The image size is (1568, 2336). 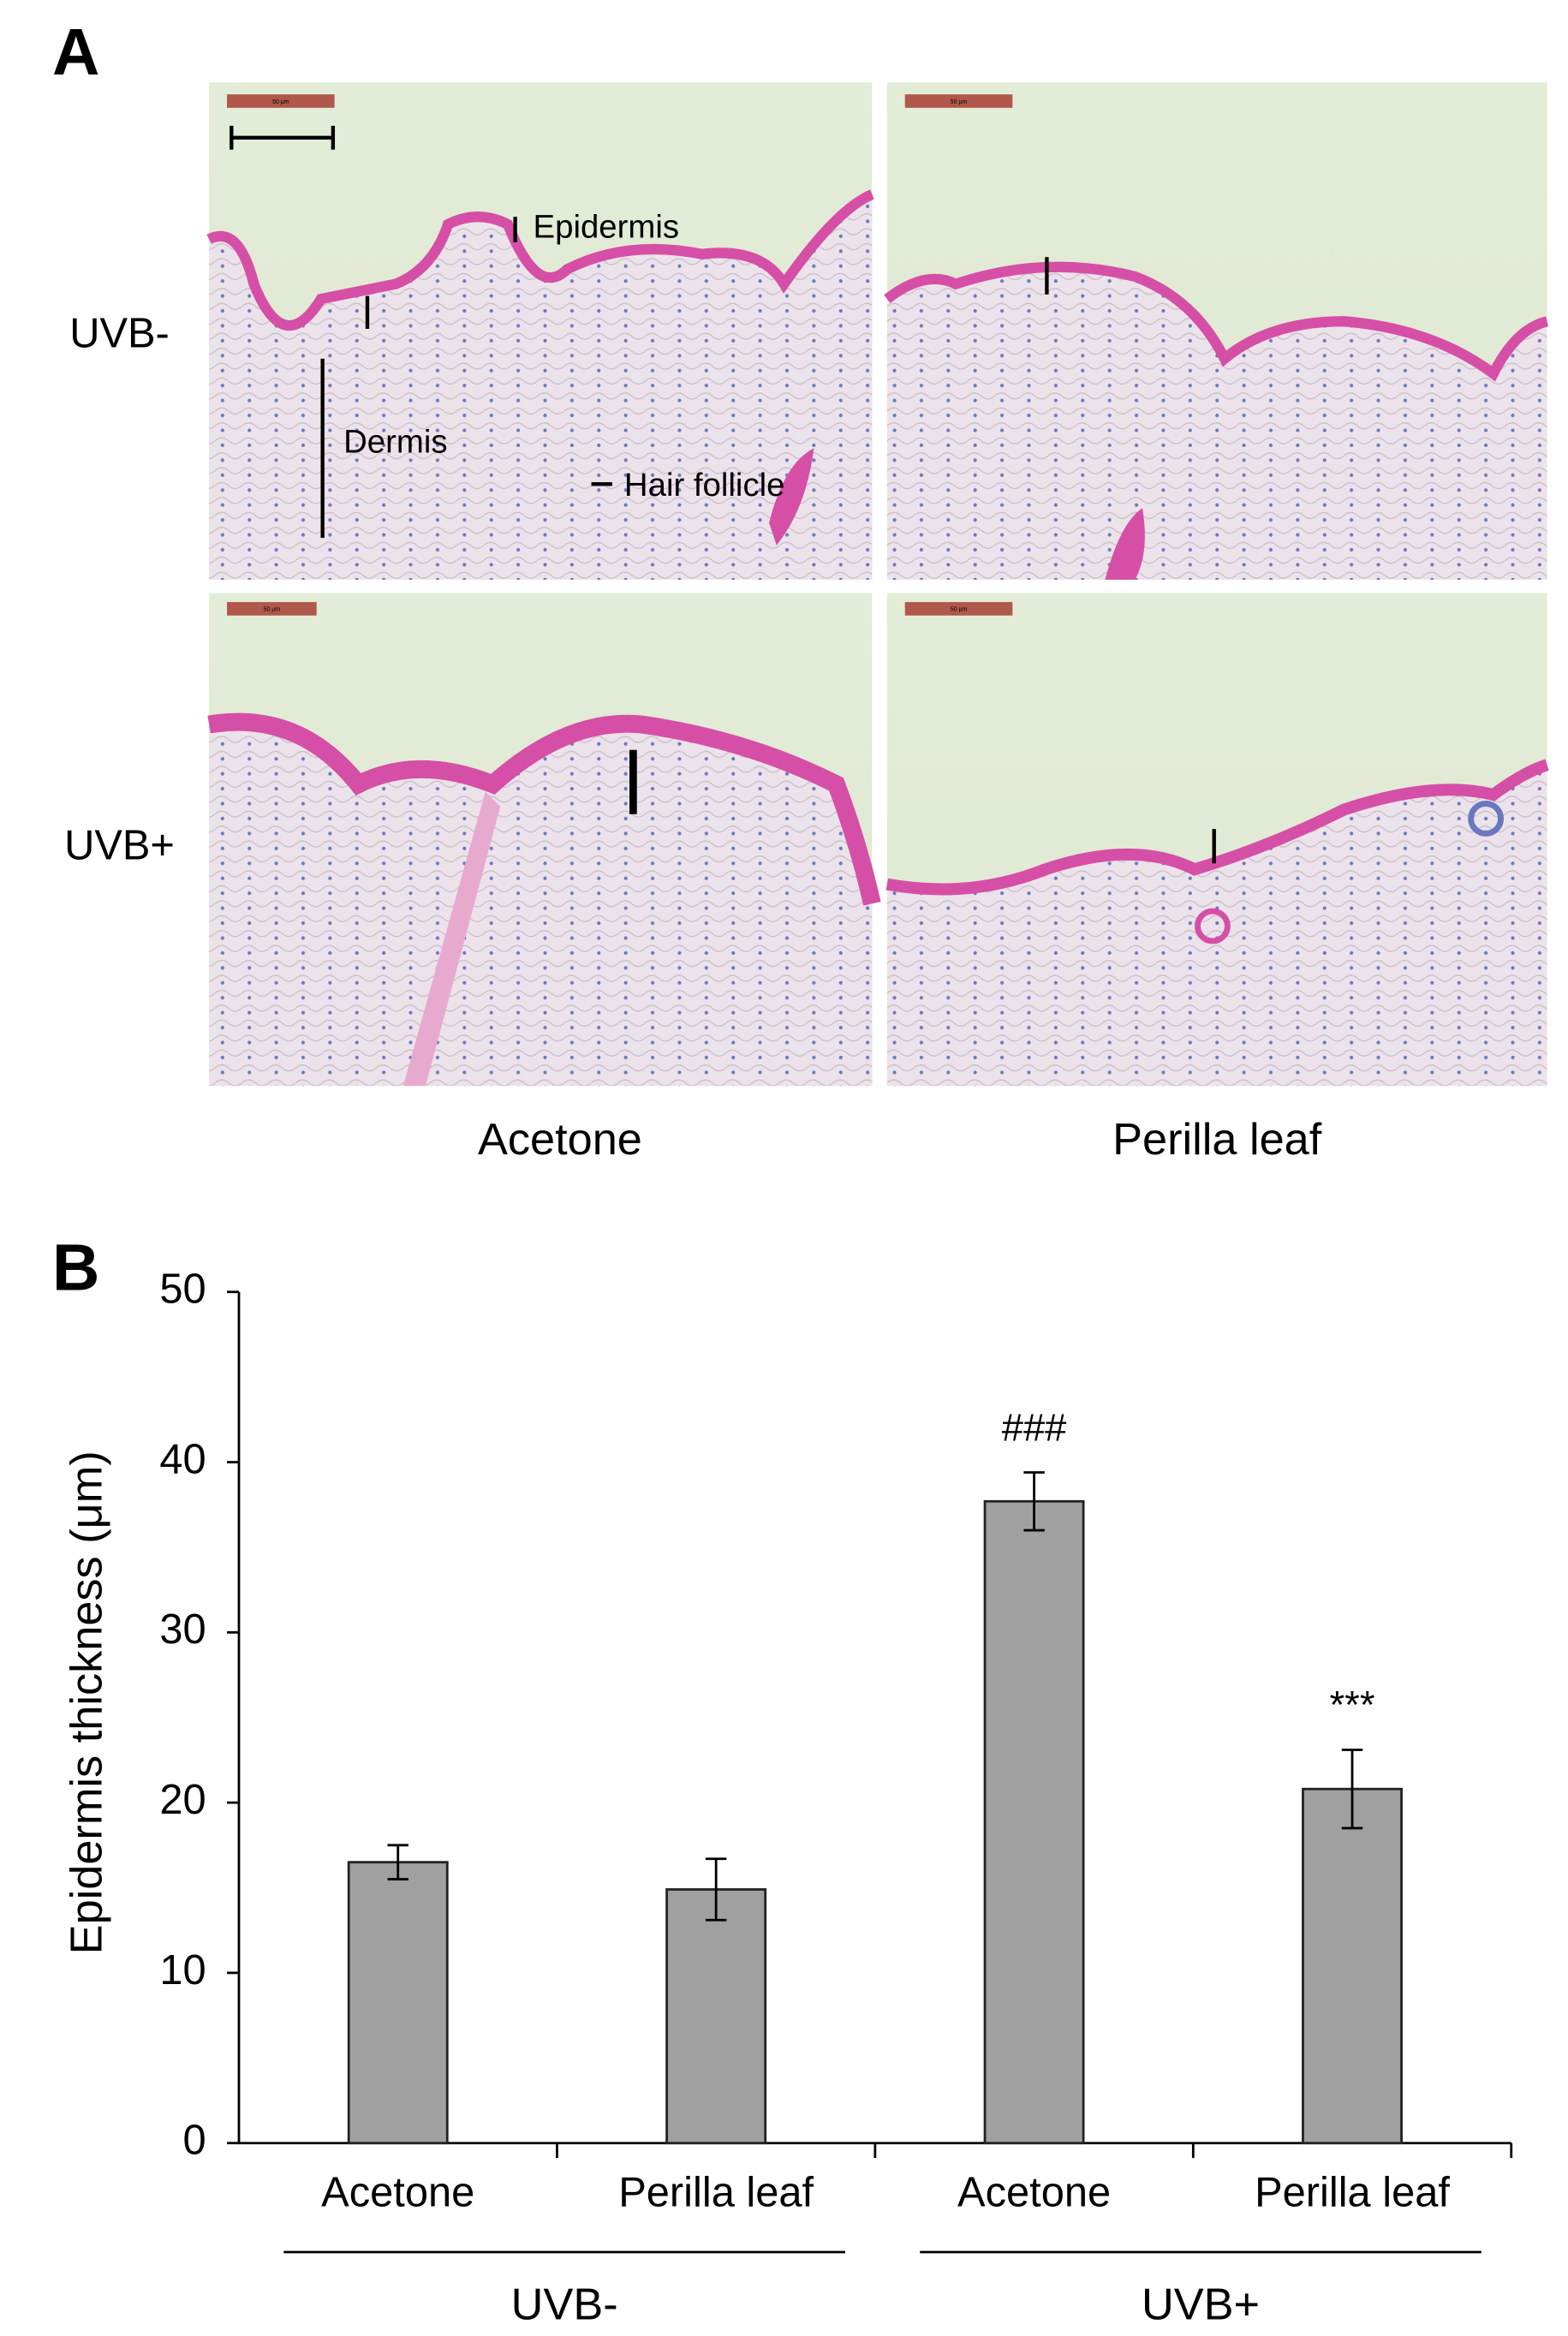 What do you see at coordinates (1353, 1705) in the screenshot?
I see `significance-label: ***` at bounding box center [1353, 1705].